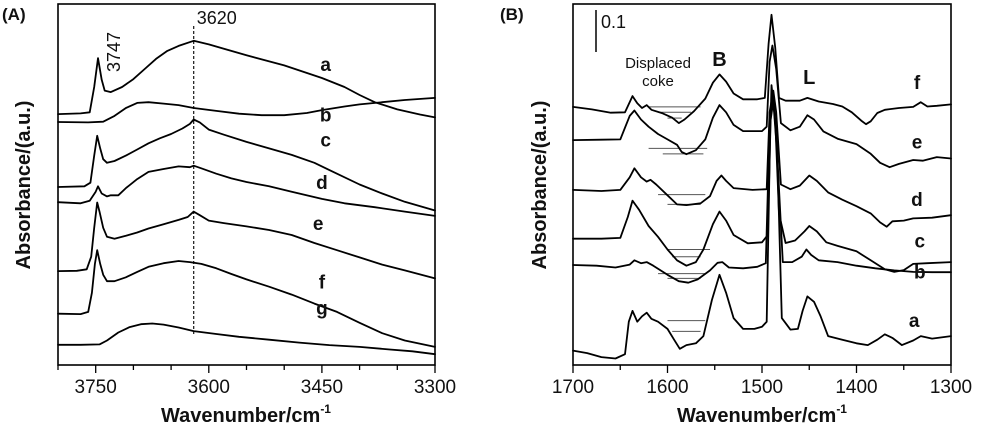 The width and height of the screenshot is (981, 438). I want to click on x-tick-label: 1500, so click(762, 387).